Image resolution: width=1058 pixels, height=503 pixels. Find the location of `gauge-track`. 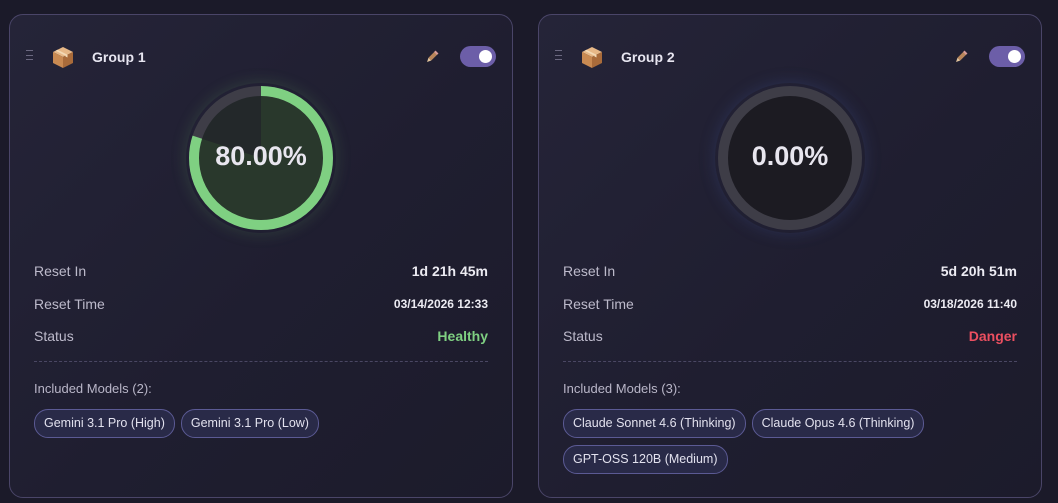

gauge-track is located at coordinates (790, 158).